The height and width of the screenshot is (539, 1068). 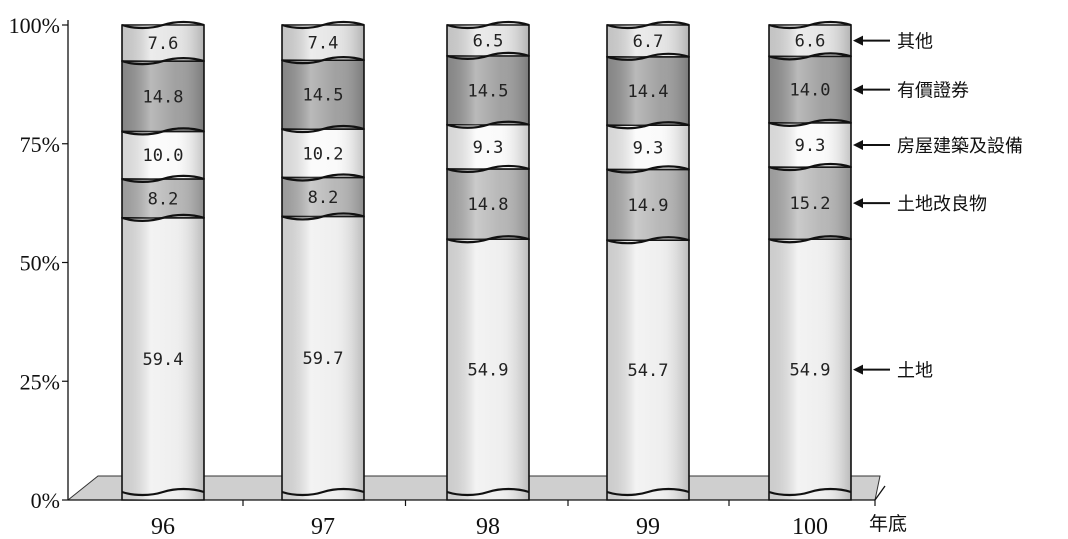 What do you see at coordinates (915, 42) in the screenshot?
I see `legend-label: 其他` at bounding box center [915, 42].